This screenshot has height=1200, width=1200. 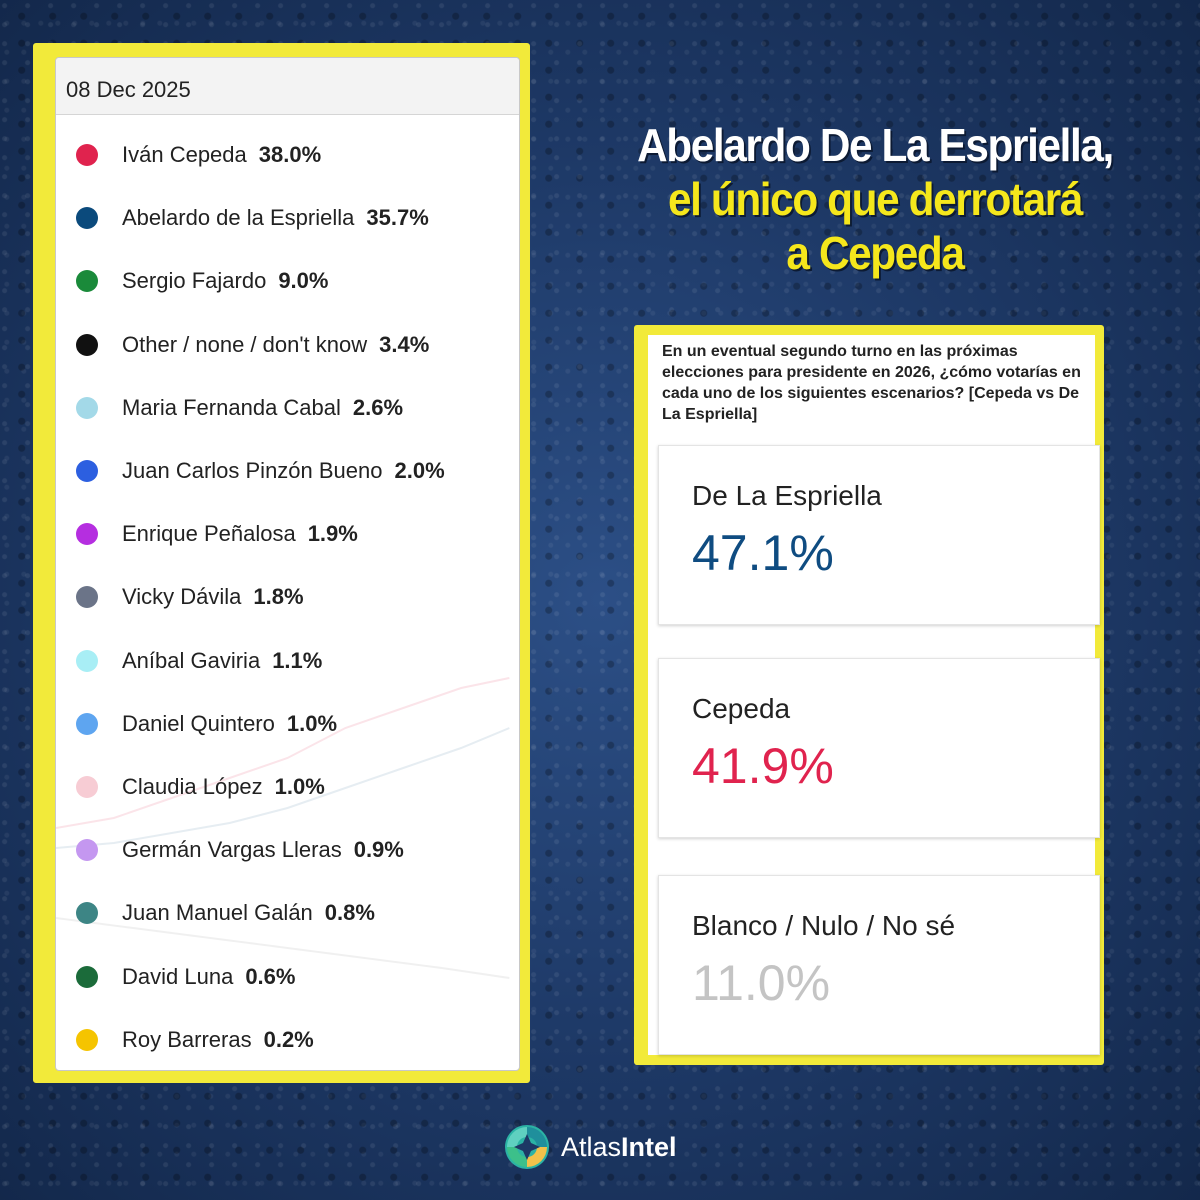 I want to click on legend-candidate-name: Aníbal Gaviria, so click(x=191, y=660).